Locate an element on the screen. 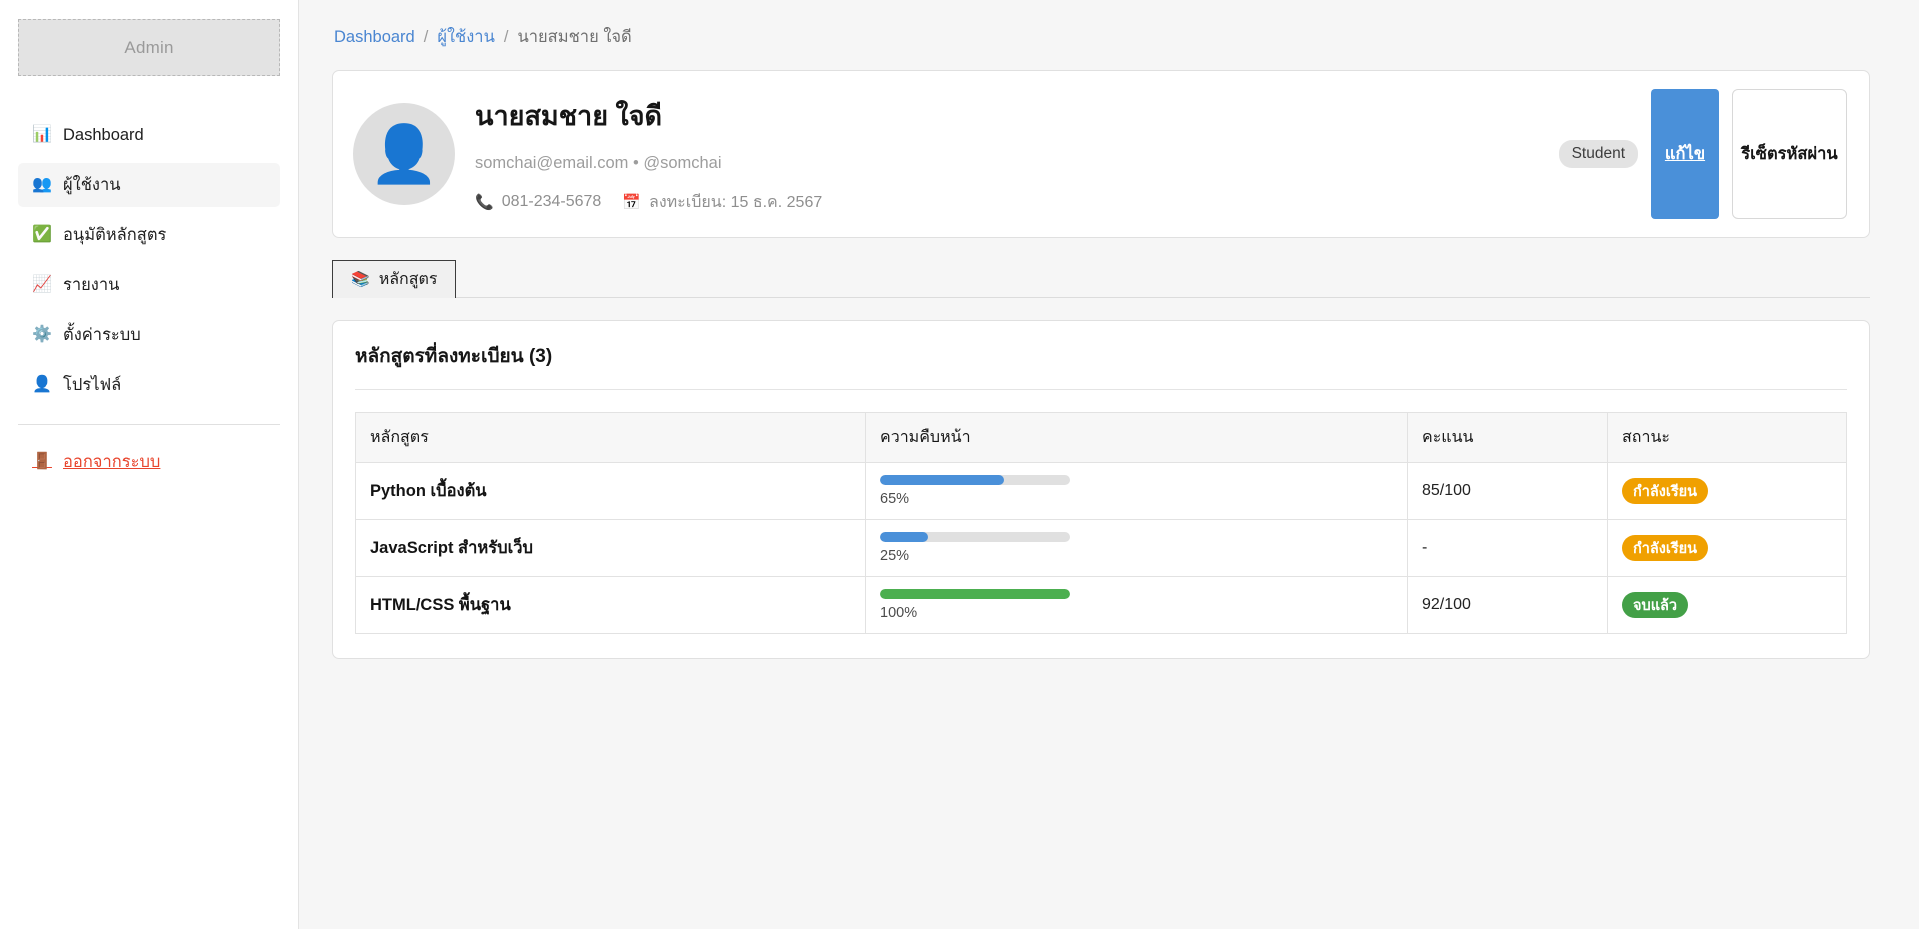  sidebar-item-label: ตั้งค่าระบบ is located at coordinates (102, 335).